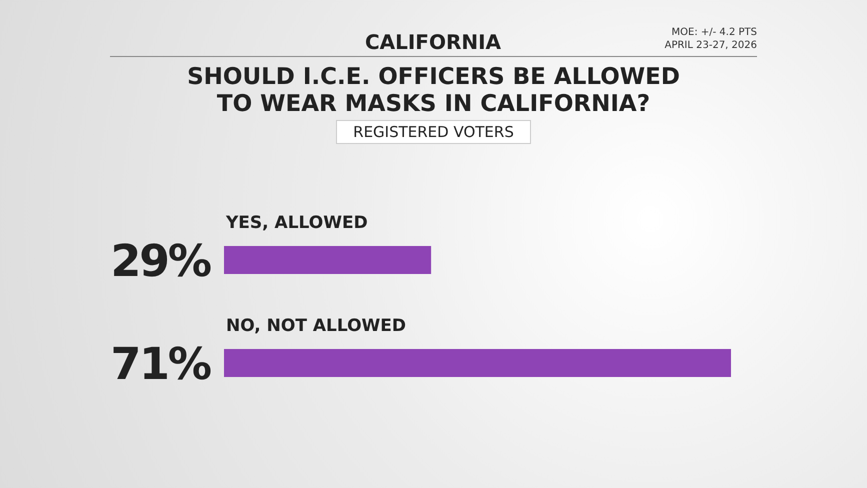 The width and height of the screenshot is (867, 488). What do you see at coordinates (316, 326) in the screenshot?
I see `y-tick-label: NO, NOT ALLOWED` at bounding box center [316, 326].